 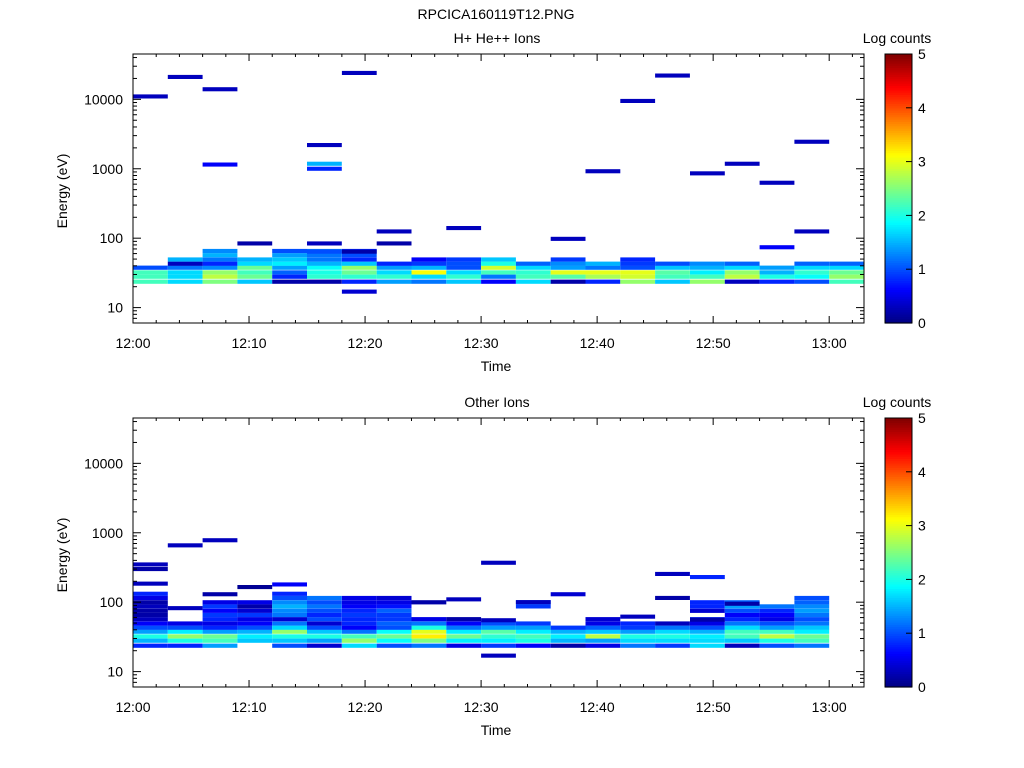 I want to click on colorbar-tick-label: 4, so click(x=922, y=108).